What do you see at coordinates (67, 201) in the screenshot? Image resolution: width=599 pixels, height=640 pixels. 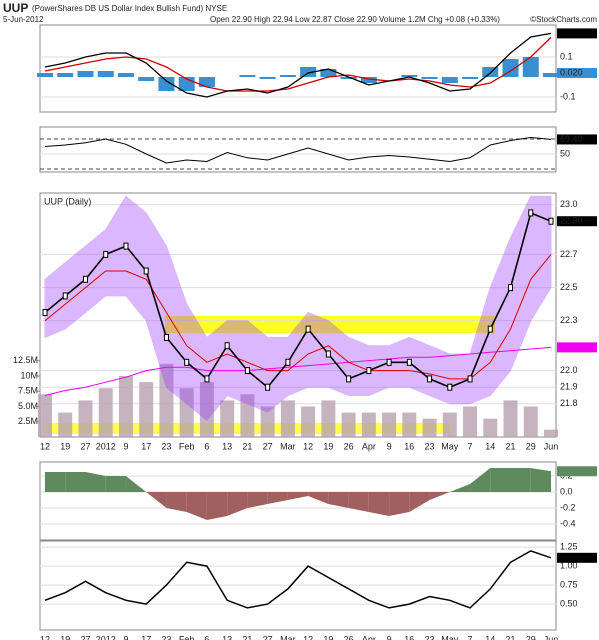 I see `panel-title: UUP (Daily)` at bounding box center [67, 201].